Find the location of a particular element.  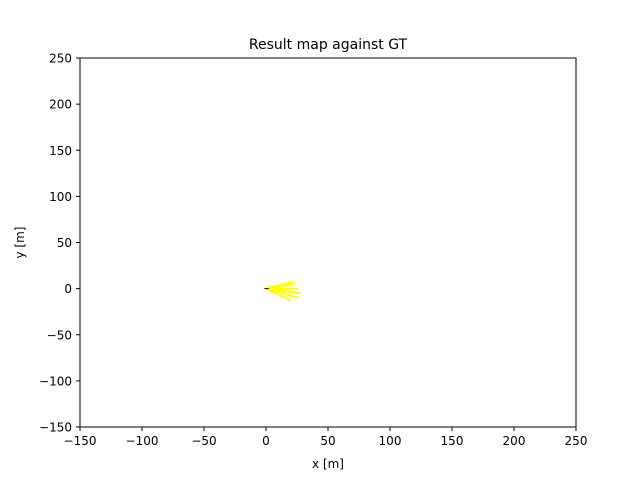

x-tick-label: −100 is located at coordinates (142, 441).